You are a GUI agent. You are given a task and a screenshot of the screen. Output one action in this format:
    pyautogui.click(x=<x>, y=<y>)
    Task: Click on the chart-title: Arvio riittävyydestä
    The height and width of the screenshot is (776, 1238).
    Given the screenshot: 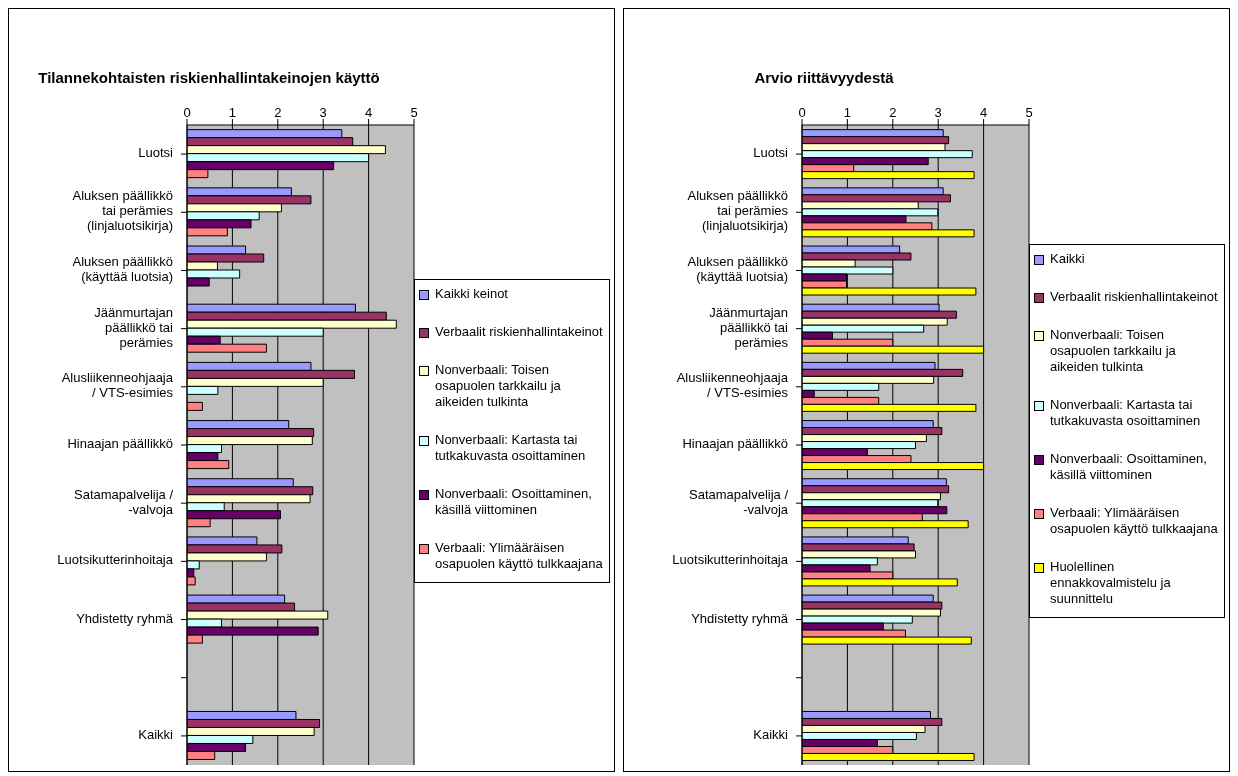 What is the action you would take?
    pyautogui.click(x=824, y=78)
    